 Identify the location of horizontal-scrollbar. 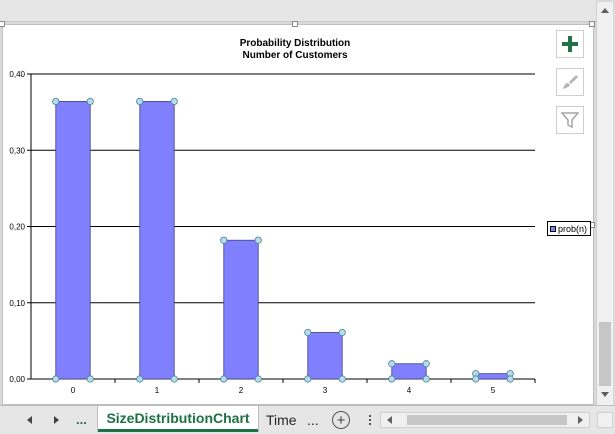
(485, 420).